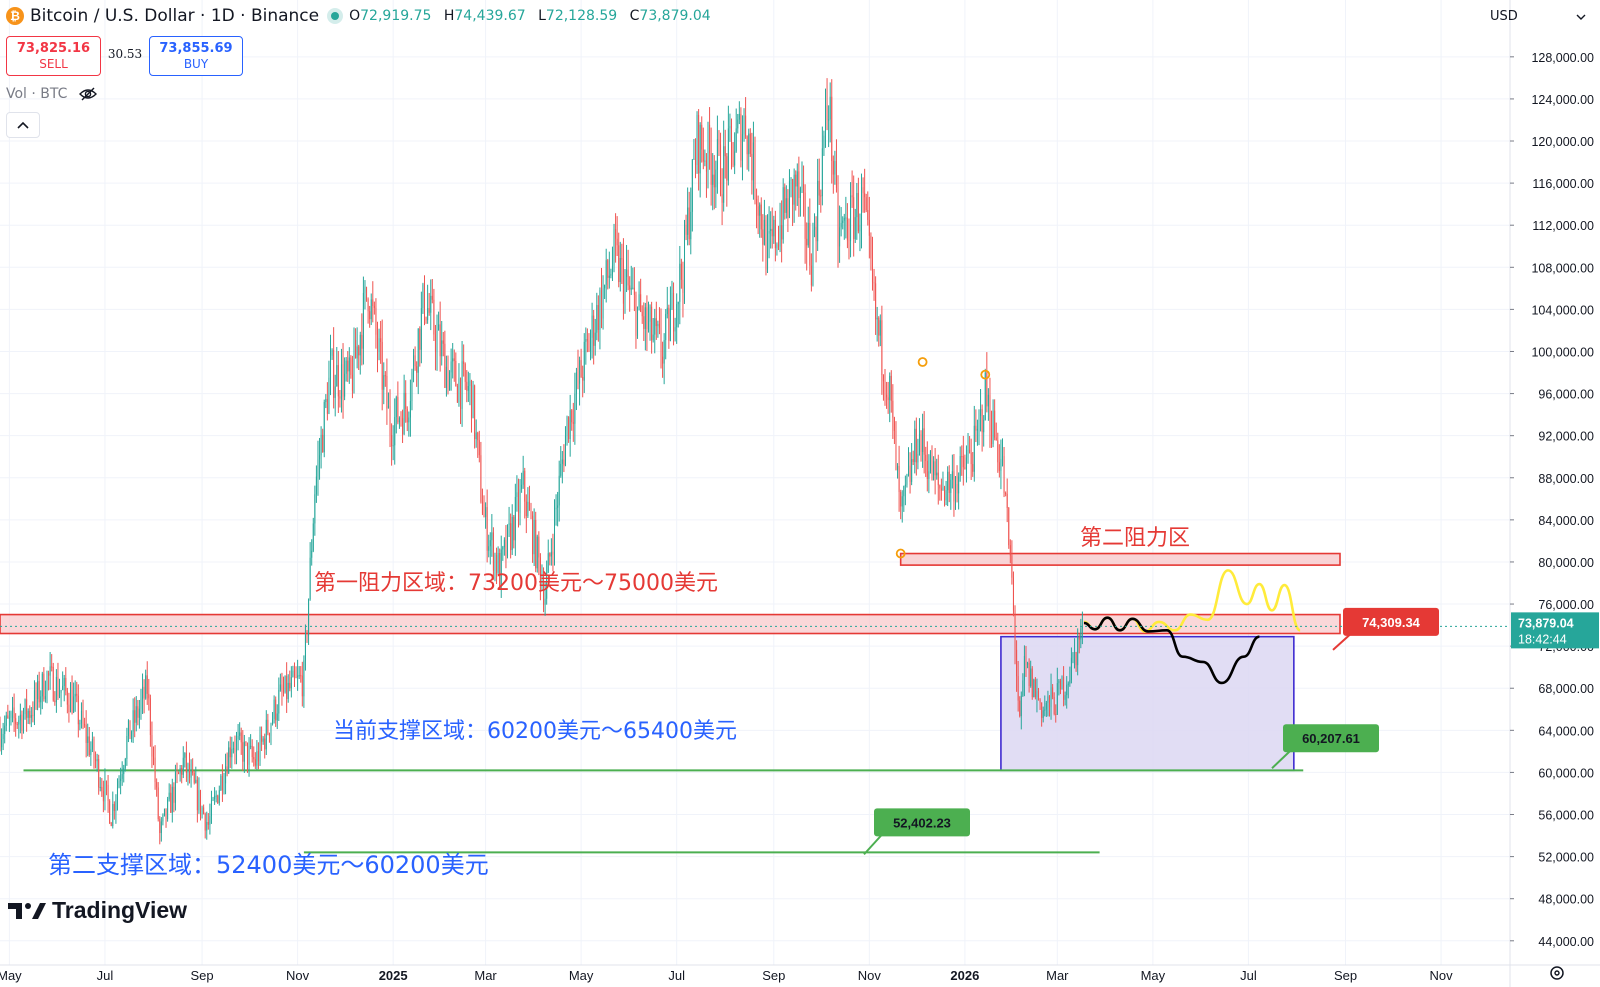  Describe the element at coordinates (196, 56) in the screenshot. I see `buy-button: 73,855.69 BUY` at that location.